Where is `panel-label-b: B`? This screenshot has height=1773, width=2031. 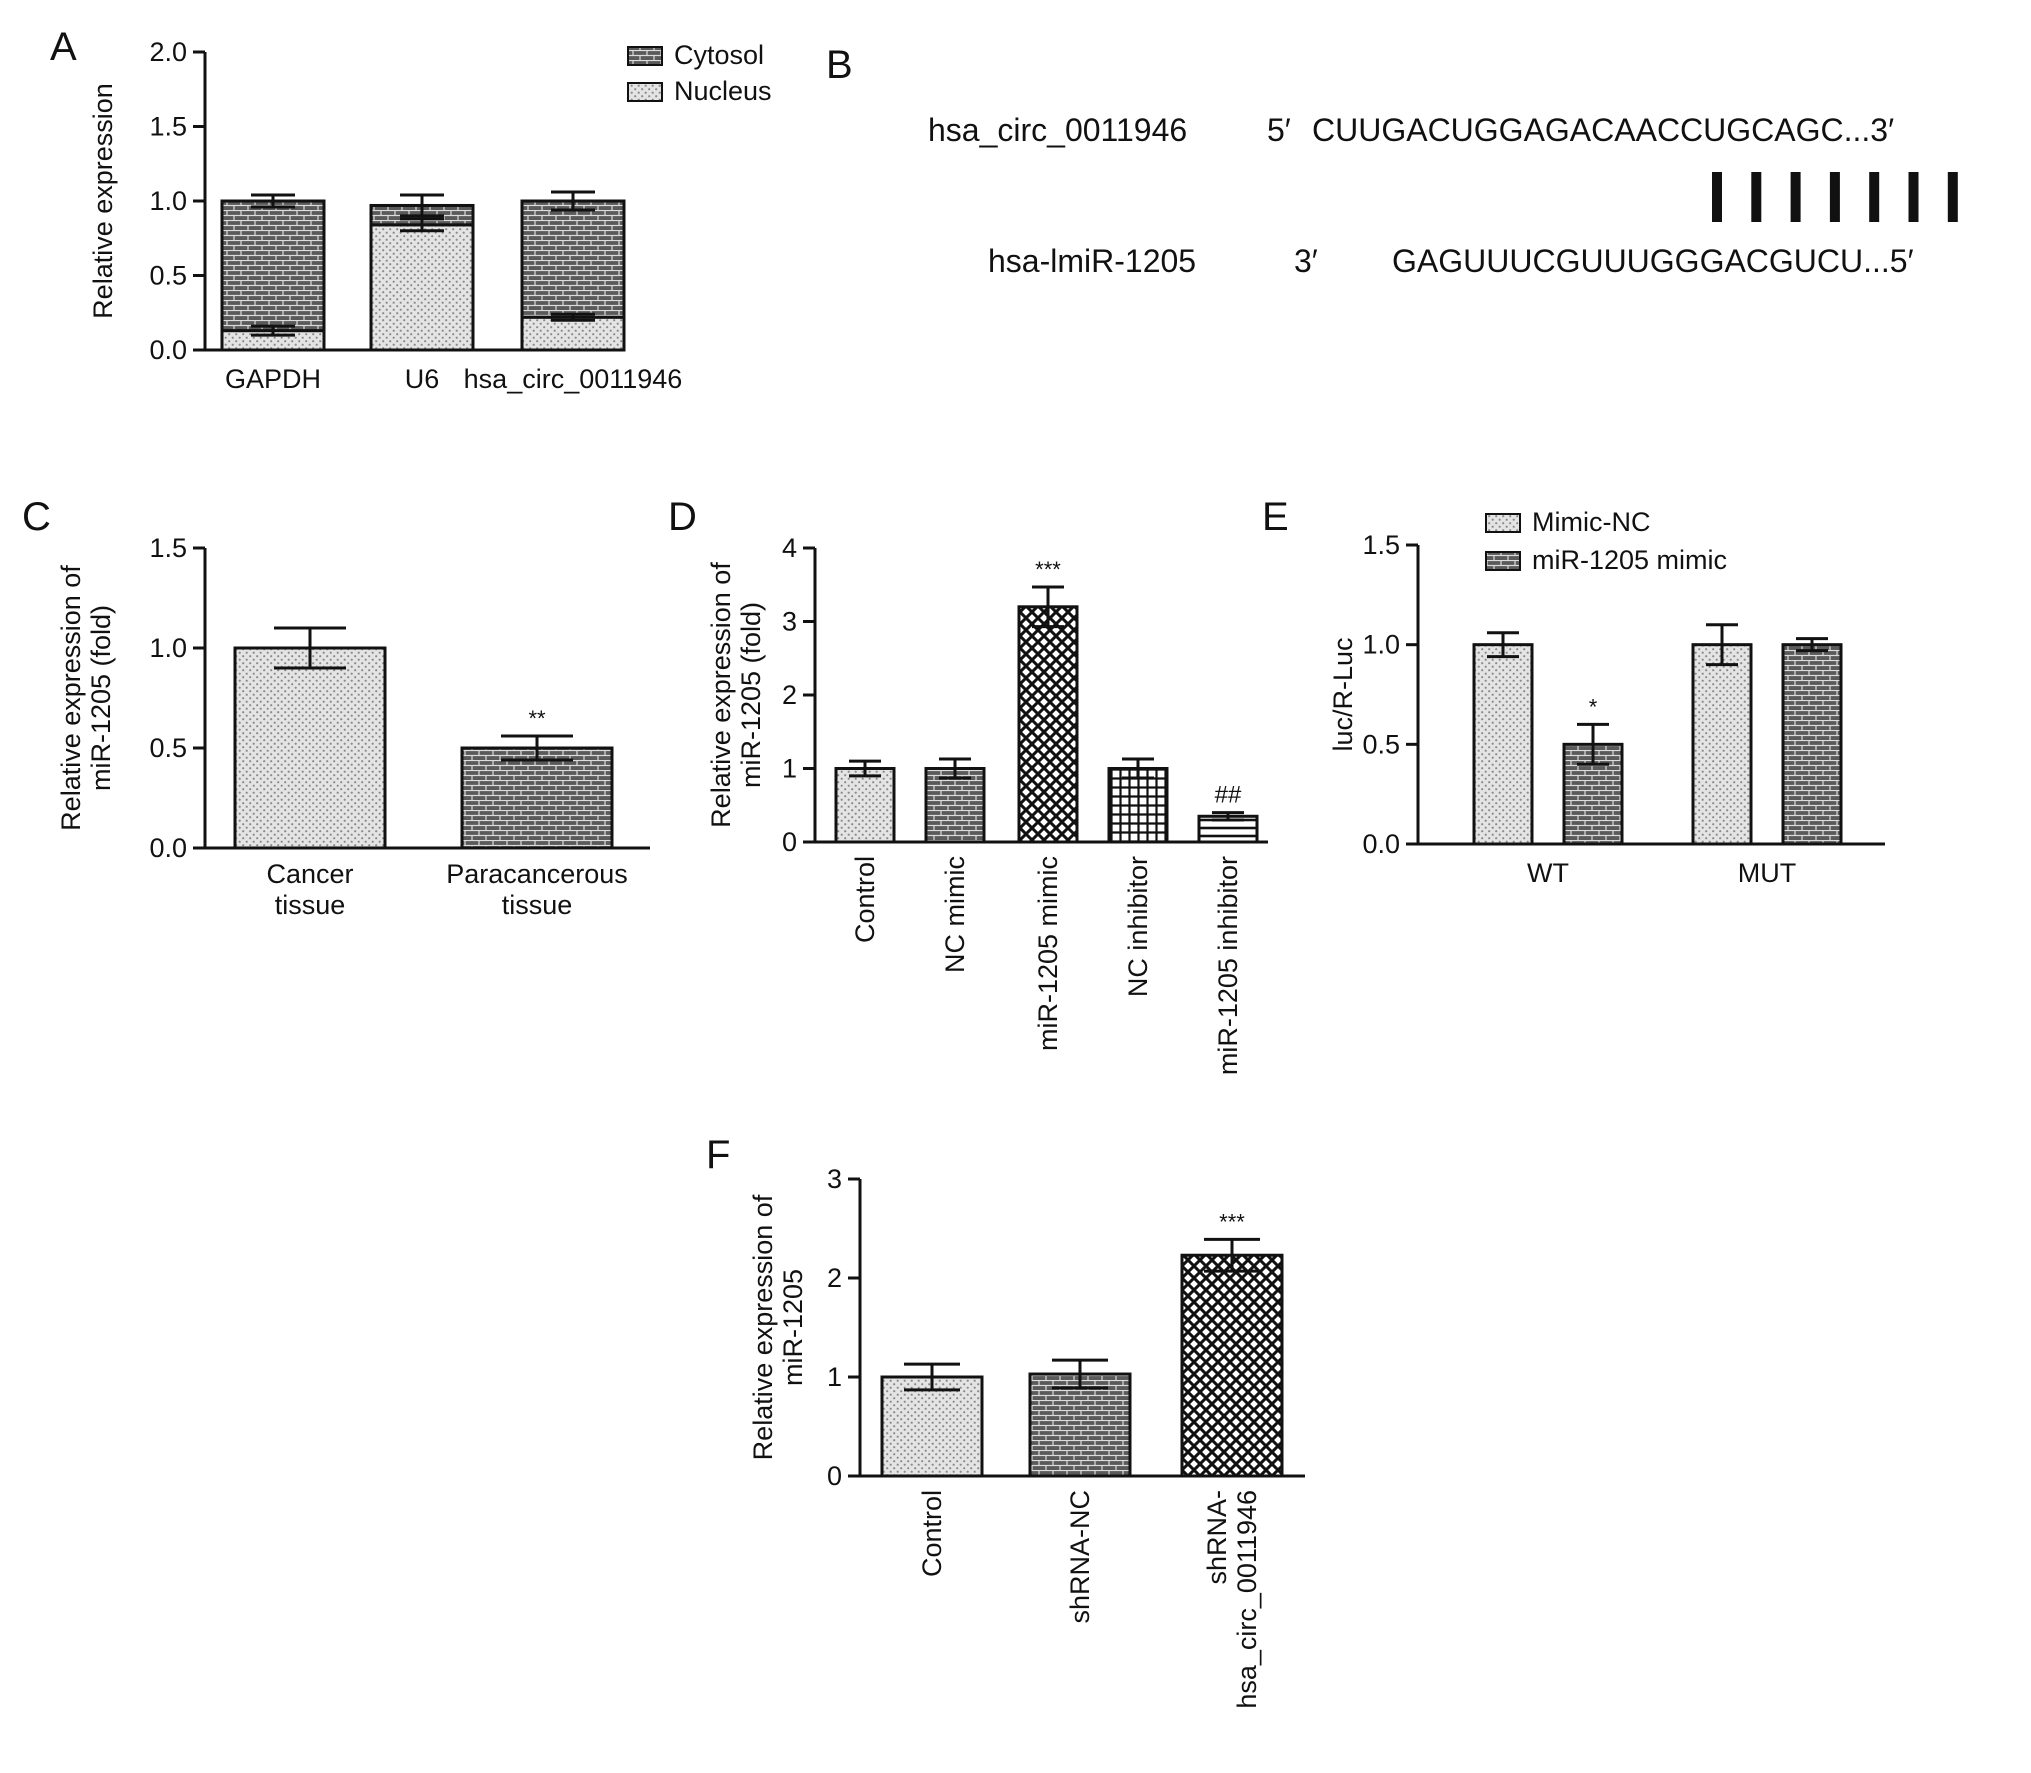
panel-label-b: B is located at coordinates (839, 65).